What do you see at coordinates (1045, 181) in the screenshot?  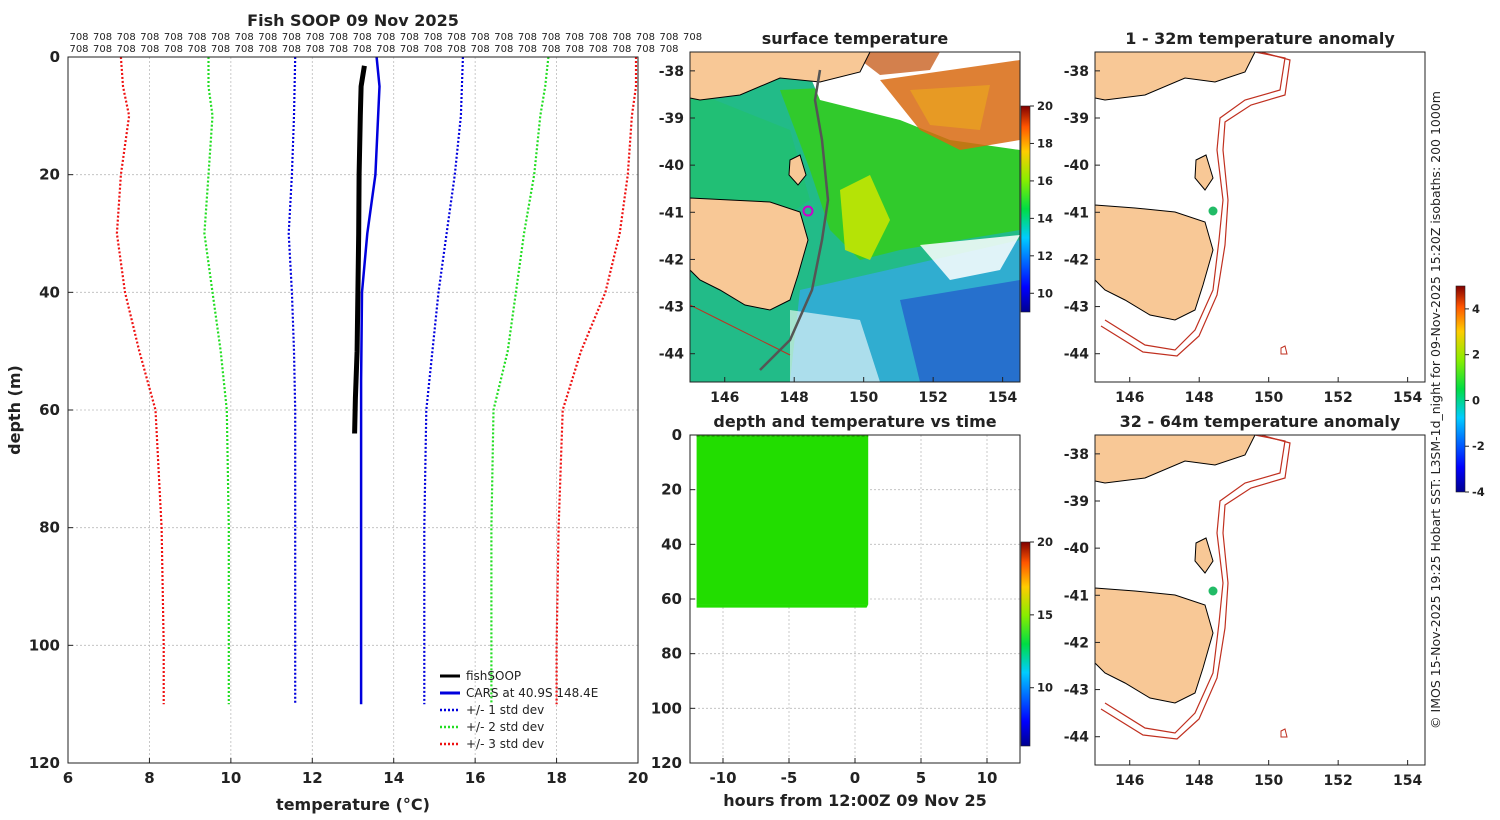 I see `colorbar-tick-label: 16` at bounding box center [1045, 181].